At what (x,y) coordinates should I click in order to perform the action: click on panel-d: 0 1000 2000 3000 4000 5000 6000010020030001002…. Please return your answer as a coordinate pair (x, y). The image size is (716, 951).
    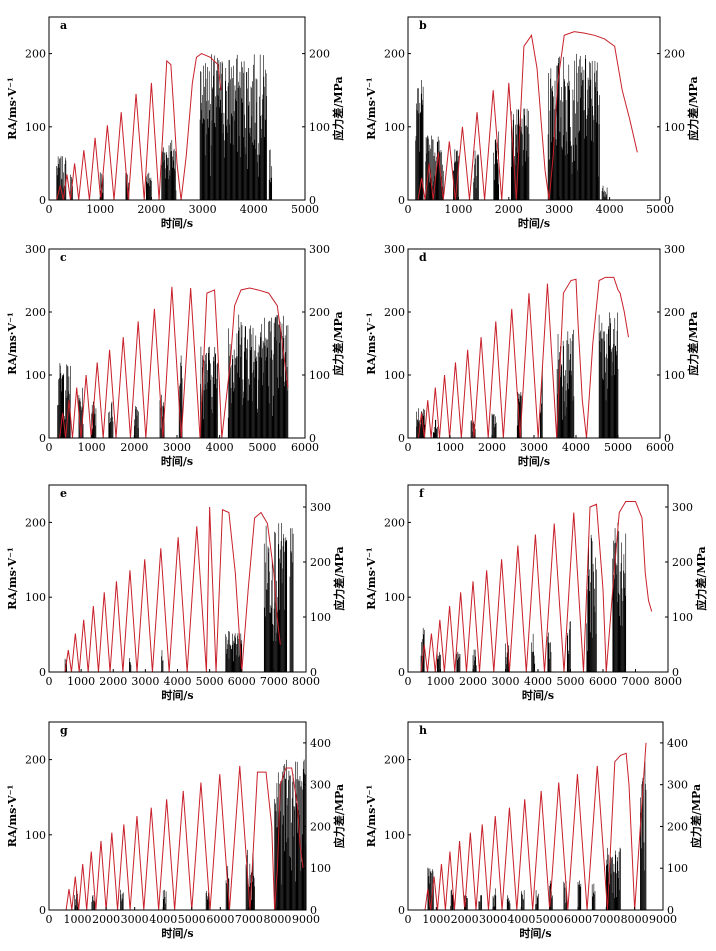
    Looking at the image, I should click on (532, 355).